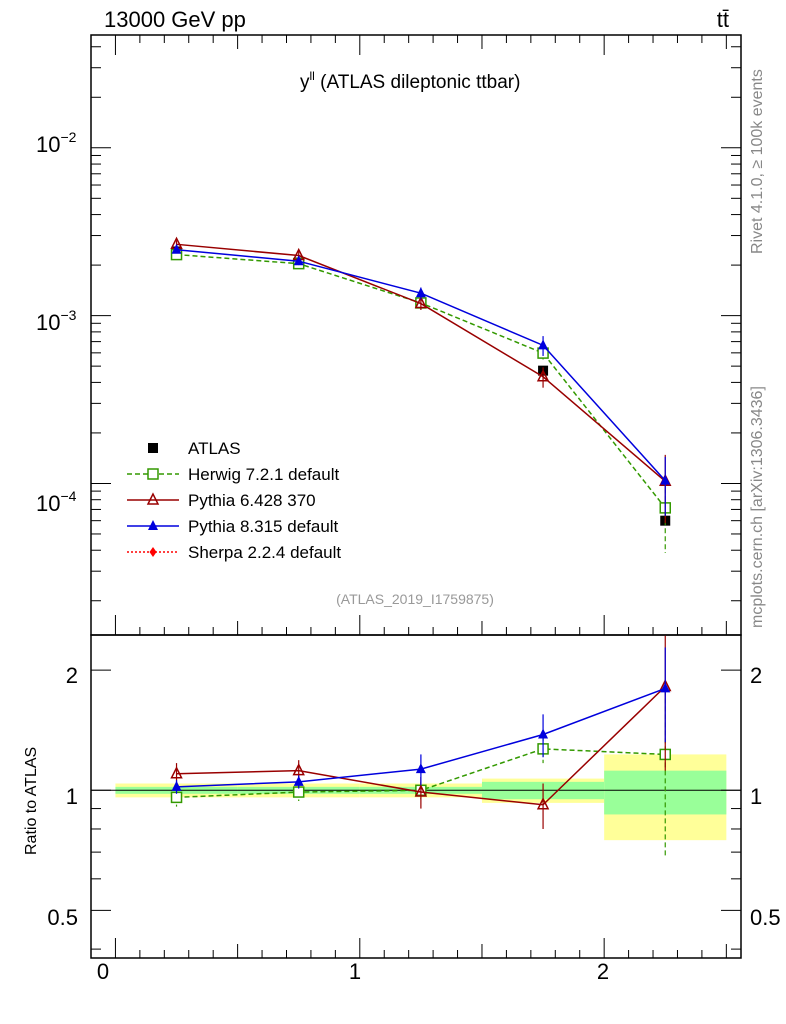 The image size is (786, 1024). Describe the element at coordinates (31, 801) in the screenshot. I see `ratio-ylabel: Ratio to ATLAS` at that location.